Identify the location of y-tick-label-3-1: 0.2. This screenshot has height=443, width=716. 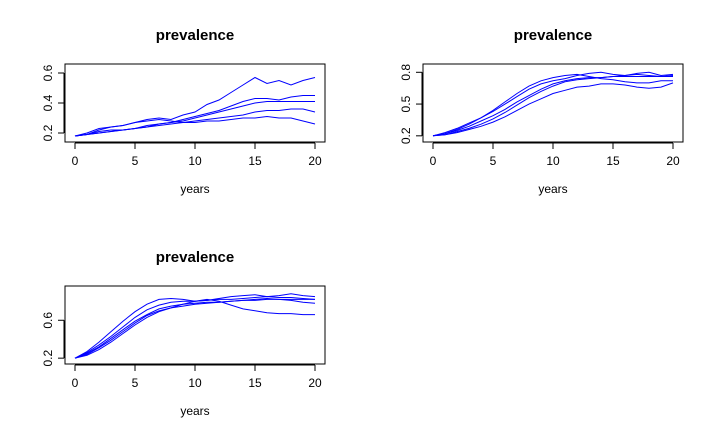
(48, 358).